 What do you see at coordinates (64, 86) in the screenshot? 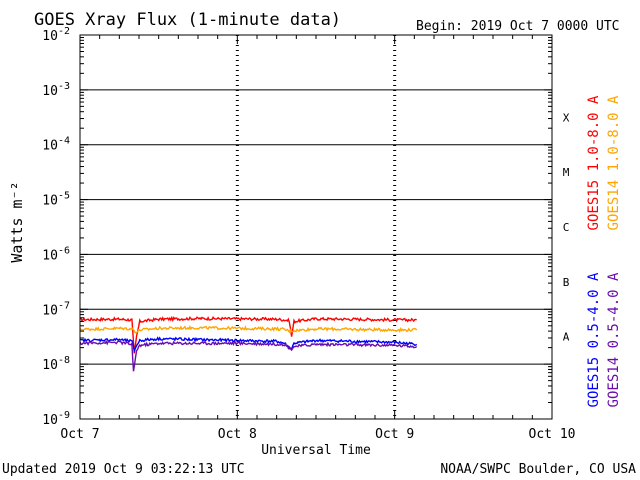
I see `y-tick-exponent: -3` at bounding box center [64, 86].